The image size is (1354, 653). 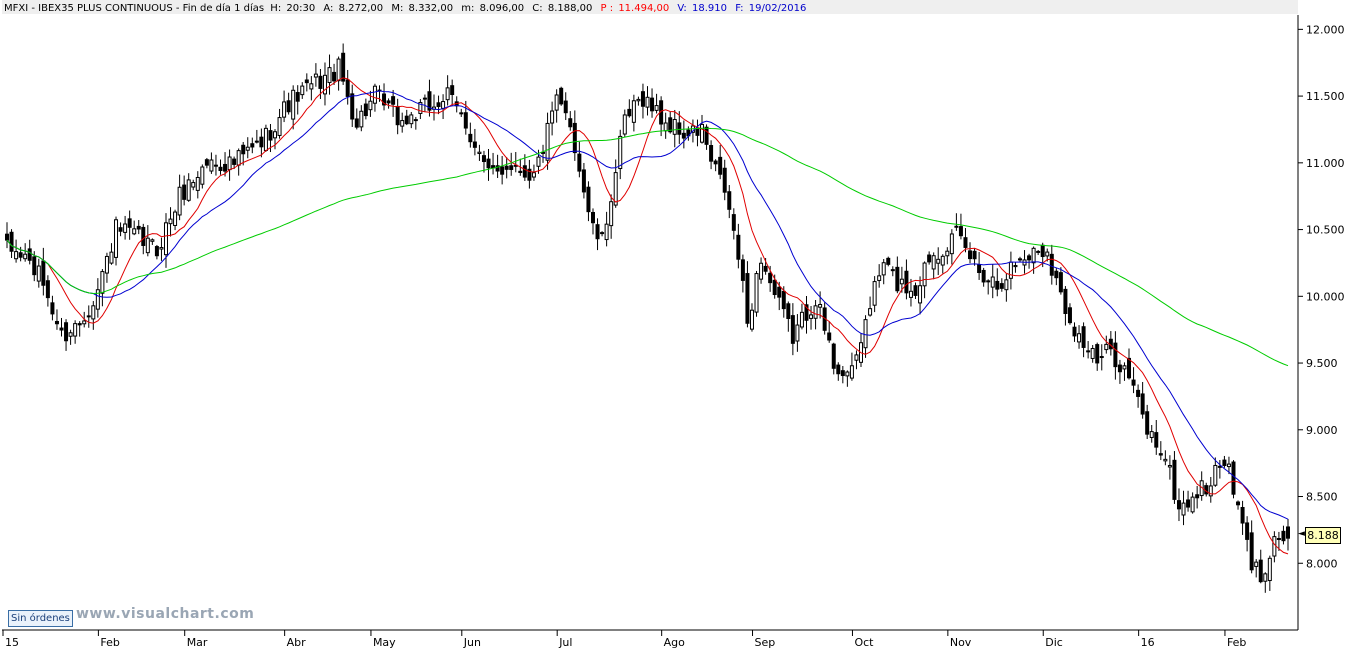 I want to click on orders-status-badge: Sin órdenes, so click(x=40, y=618).